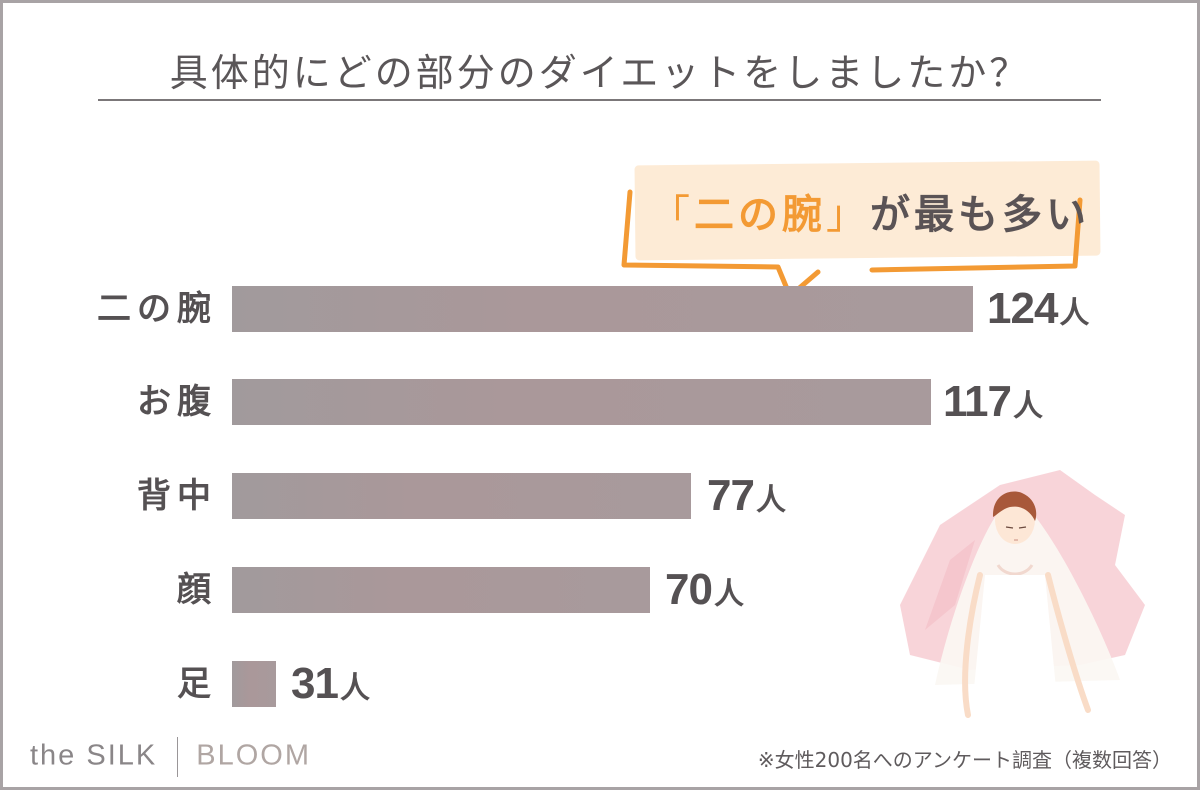 The image size is (1200, 790). What do you see at coordinates (197, 684) in the screenshot?
I see `category-label: 足` at bounding box center [197, 684].